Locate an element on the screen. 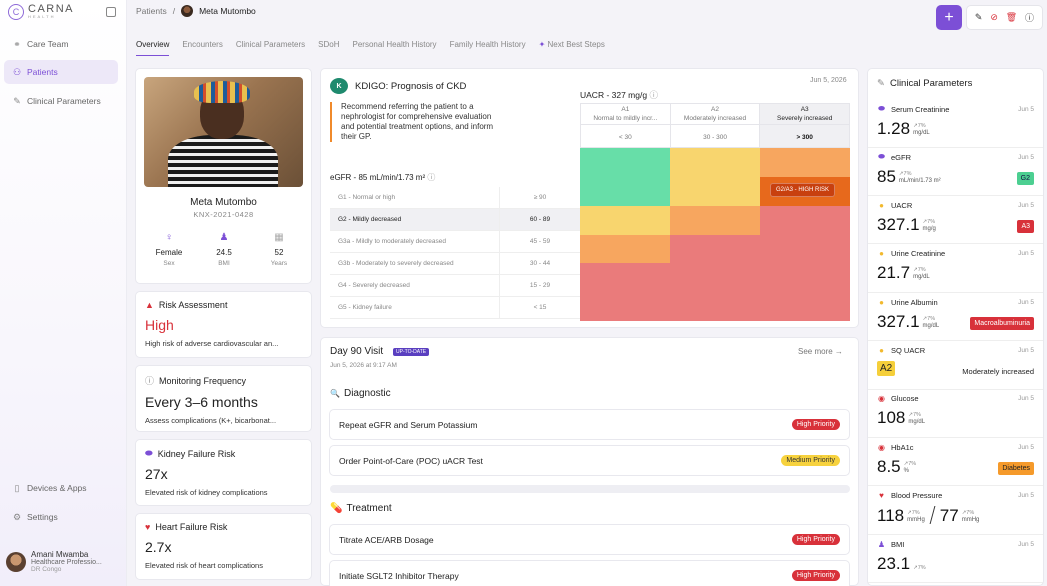  delete-icon: 🗑 is located at coordinates (1011, 17).